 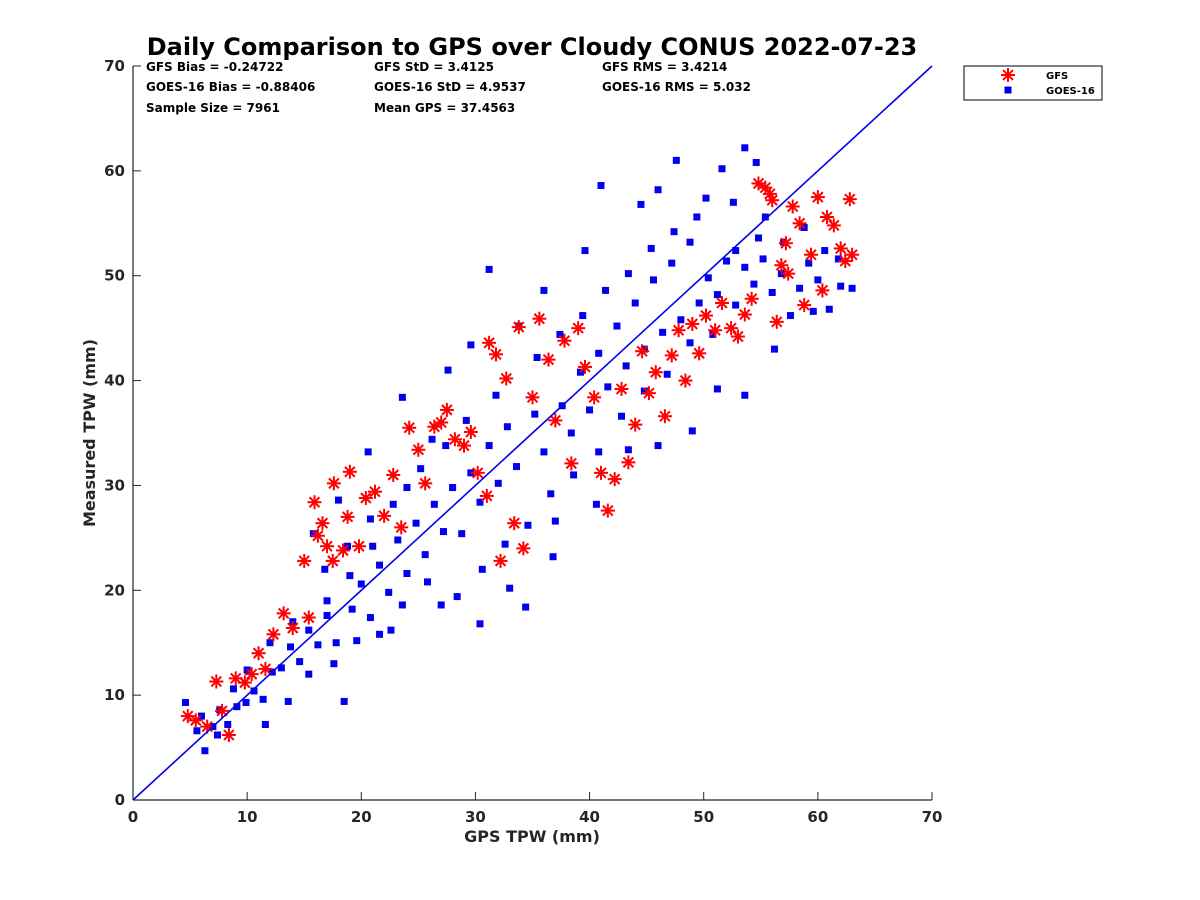 I want to click on y-tick-label: 20, so click(x=114, y=590).